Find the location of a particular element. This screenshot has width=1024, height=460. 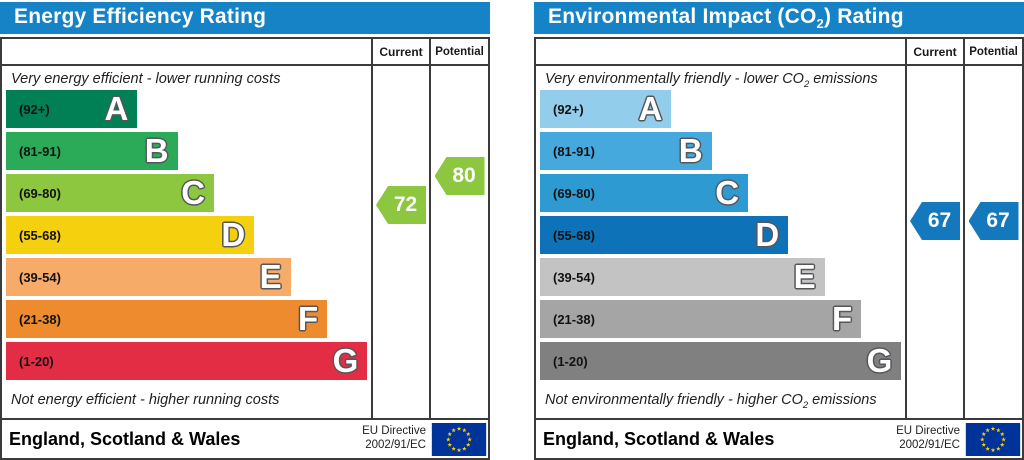

energy-title-bar: Energy Efficiency Rating is located at coordinates (245, 18).